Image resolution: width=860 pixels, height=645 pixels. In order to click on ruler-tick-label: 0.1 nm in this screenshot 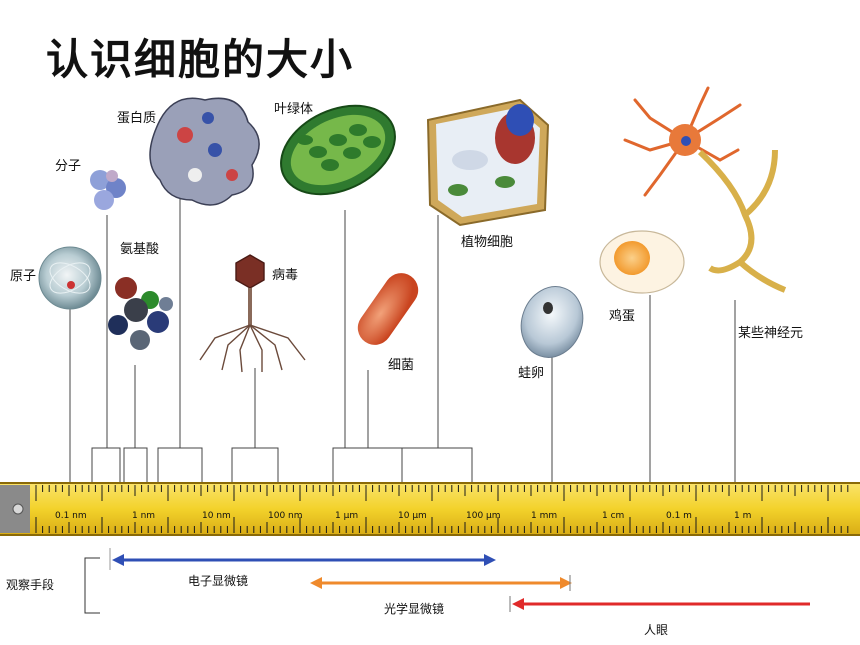, I will do `click(71, 516)`.